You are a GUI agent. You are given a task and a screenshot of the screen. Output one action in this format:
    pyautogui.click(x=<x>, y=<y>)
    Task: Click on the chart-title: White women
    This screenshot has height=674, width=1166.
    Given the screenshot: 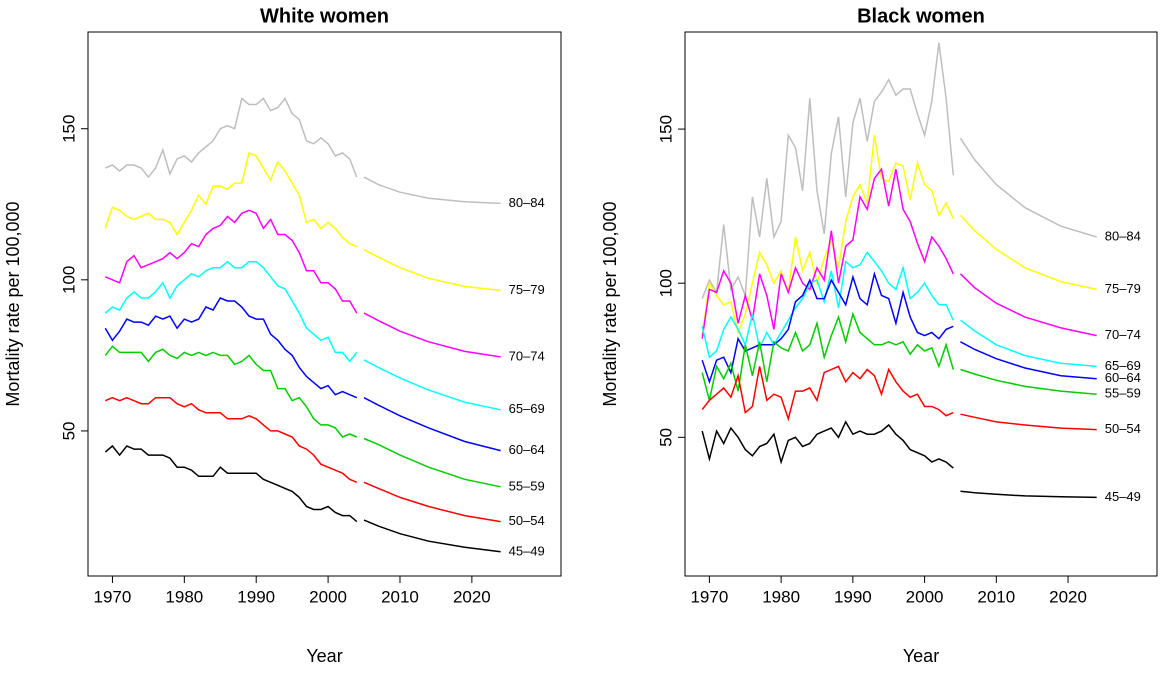 What is the action you would take?
    pyautogui.click(x=324, y=16)
    